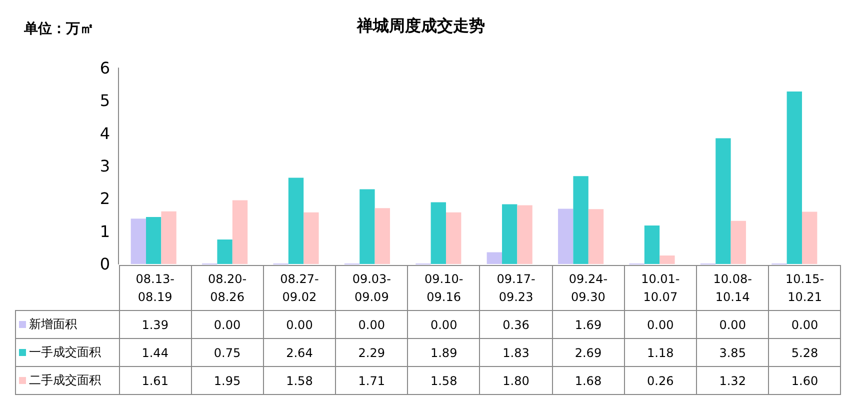  What do you see at coordinates (516, 380) in the screenshot?
I see `data-label: 1.80` at bounding box center [516, 380].